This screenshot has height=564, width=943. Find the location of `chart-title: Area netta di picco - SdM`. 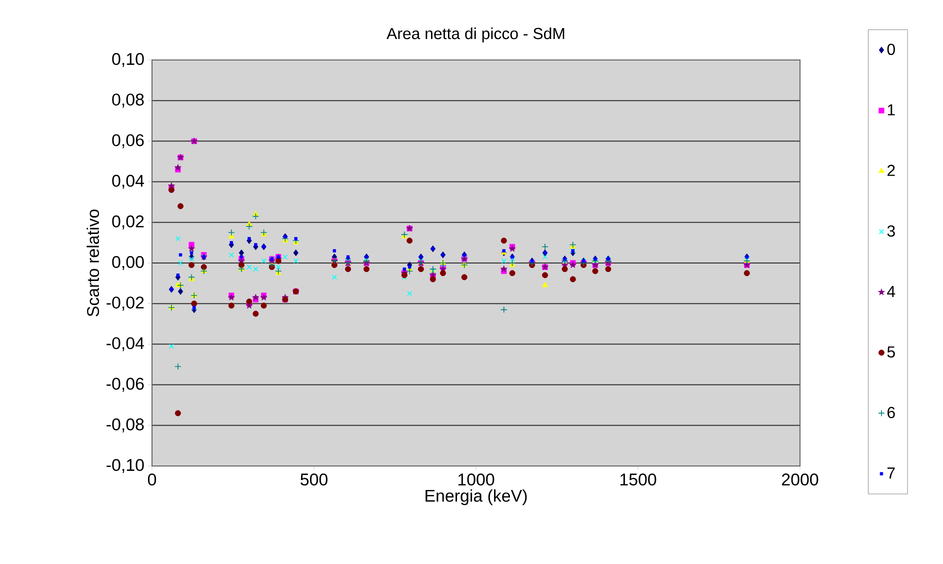

chart-title: Area netta di picco - SdM is located at coordinates (475, 35).